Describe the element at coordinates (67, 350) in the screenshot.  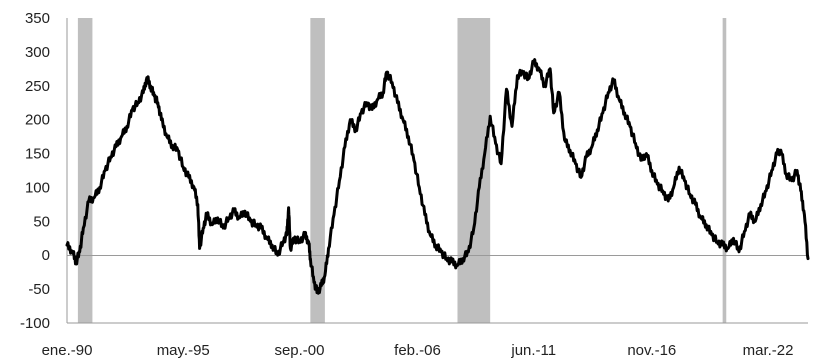
I see `x-tick-label: ene.-90` at that location.